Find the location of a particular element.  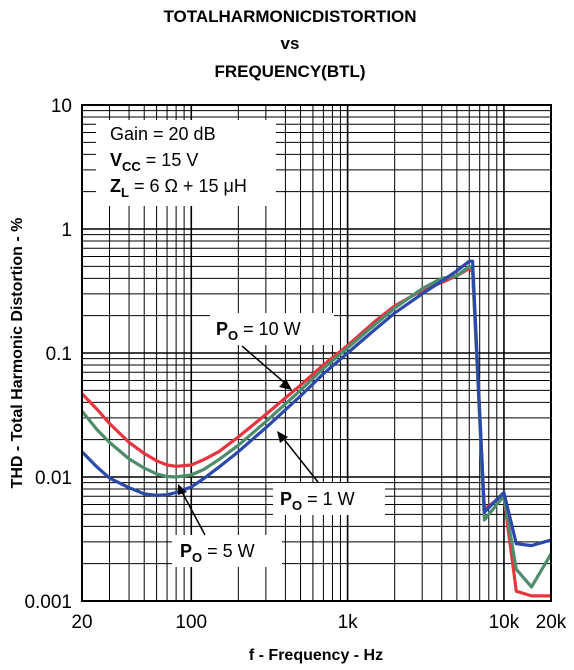

annotation-10w-arrowhead is located at coordinates (285, 384).